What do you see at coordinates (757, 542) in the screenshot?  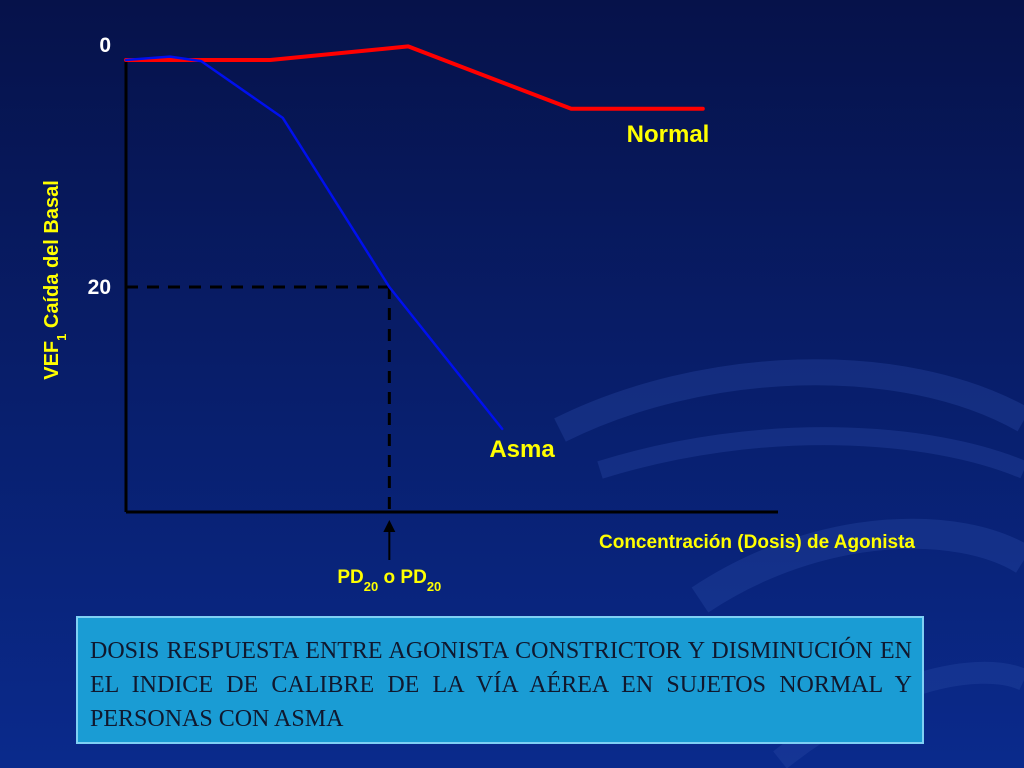 I see `x-axis-label: Concentración (Dosis) de Agonista` at bounding box center [757, 542].